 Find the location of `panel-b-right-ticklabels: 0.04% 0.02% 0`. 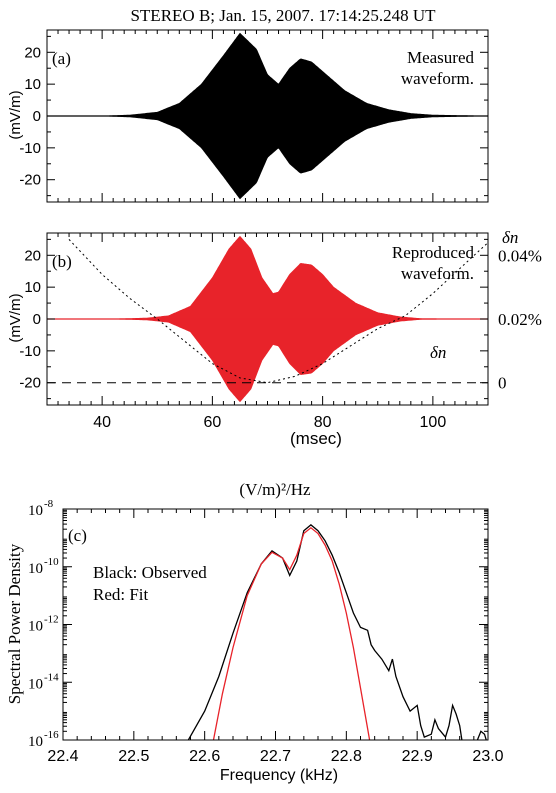

panel-b-right-ticklabels: 0.04% 0.02% 0 is located at coordinates (520, 319).